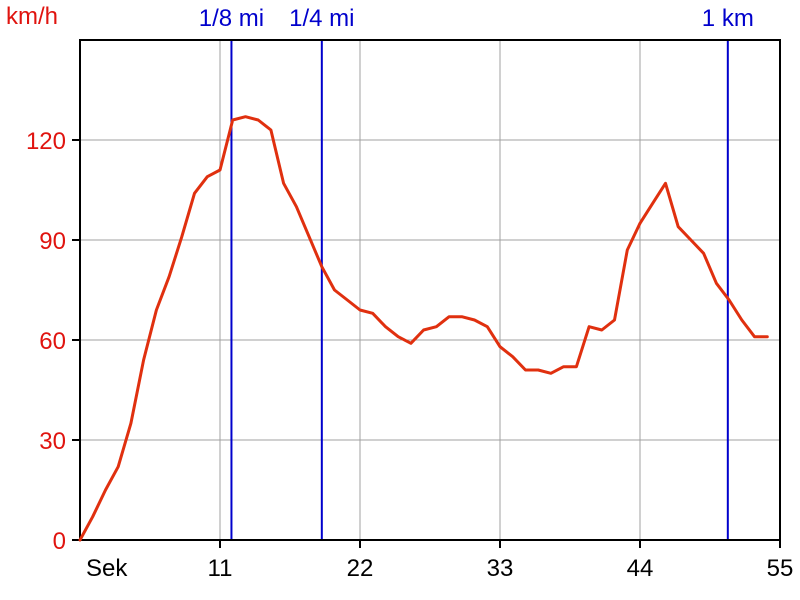 The image size is (800, 600). Describe the element at coordinates (220, 568) in the screenshot. I see `x-tick-label: 11` at that location.